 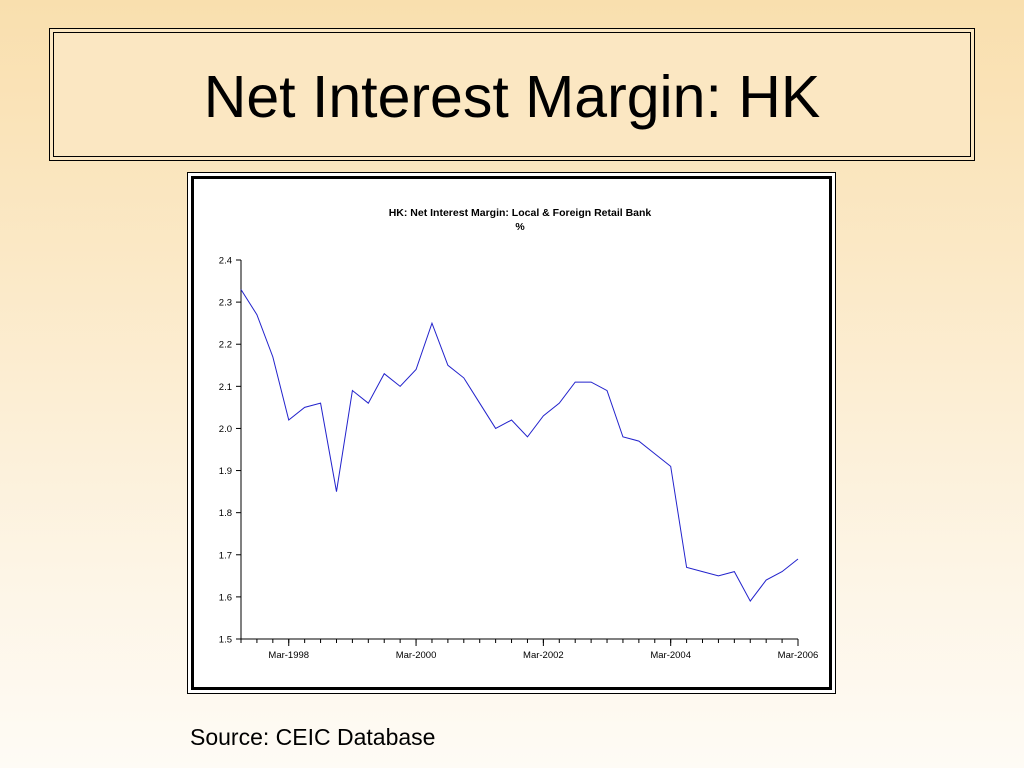 What do you see at coordinates (520, 227) in the screenshot?
I see `chart-subtitle: %` at bounding box center [520, 227].